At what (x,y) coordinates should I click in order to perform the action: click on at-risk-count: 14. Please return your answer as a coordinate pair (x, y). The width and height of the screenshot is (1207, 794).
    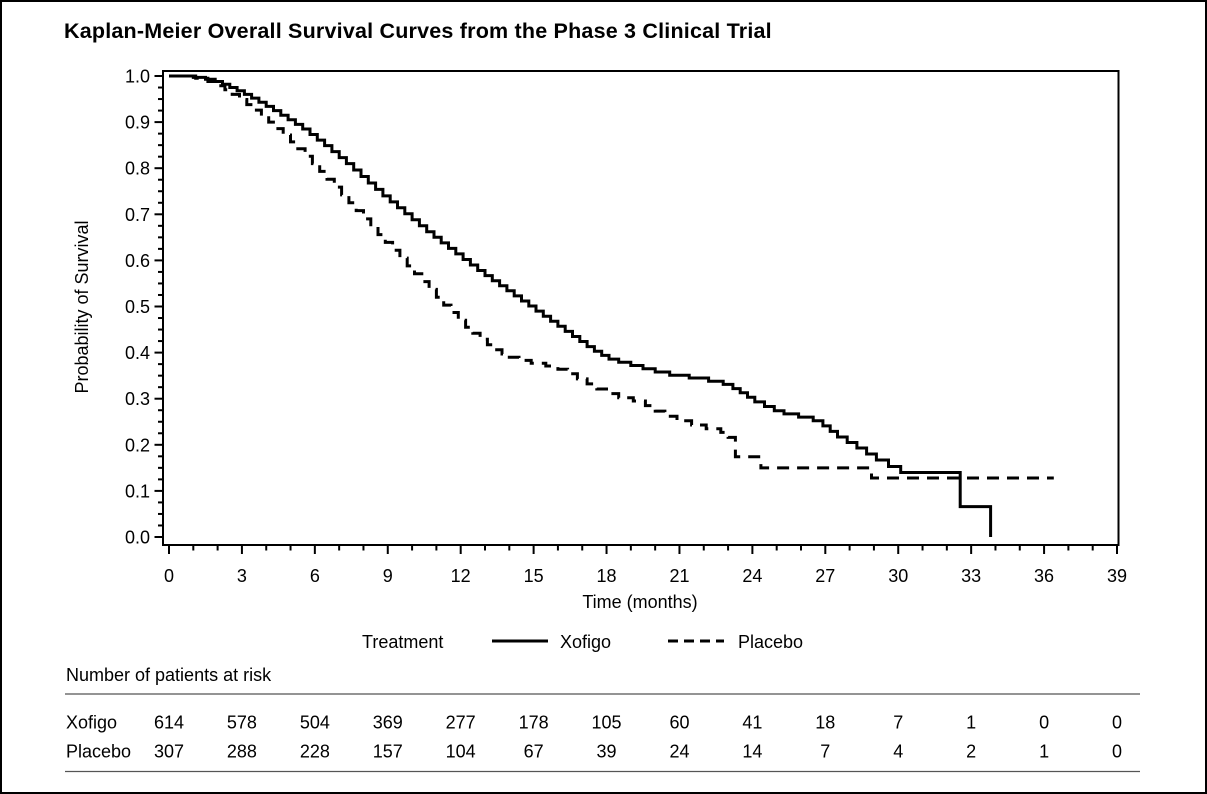
    Looking at the image, I should click on (752, 752).